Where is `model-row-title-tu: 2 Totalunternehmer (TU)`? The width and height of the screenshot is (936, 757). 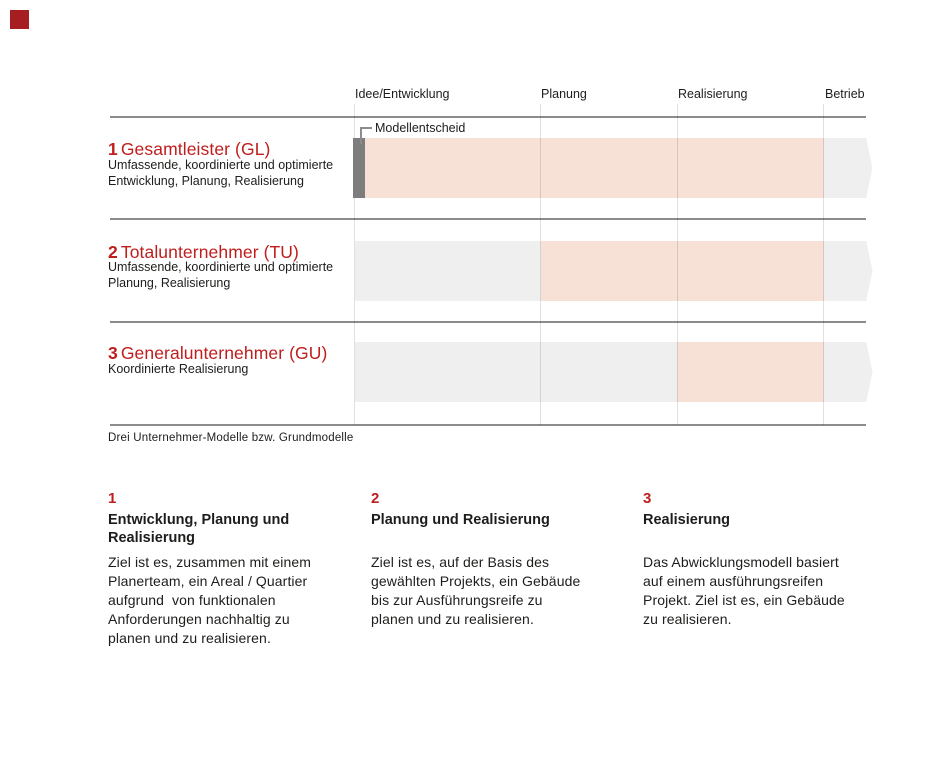 model-row-title-tu: 2 Totalunternehmer (TU) is located at coordinates (203, 252).